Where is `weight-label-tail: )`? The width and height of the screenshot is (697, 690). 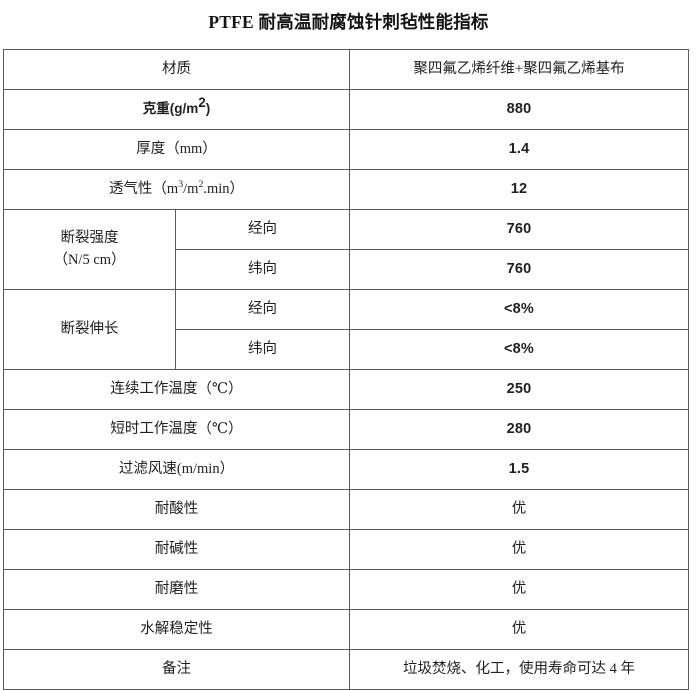 weight-label-tail: ) is located at coordinates (208, 108).